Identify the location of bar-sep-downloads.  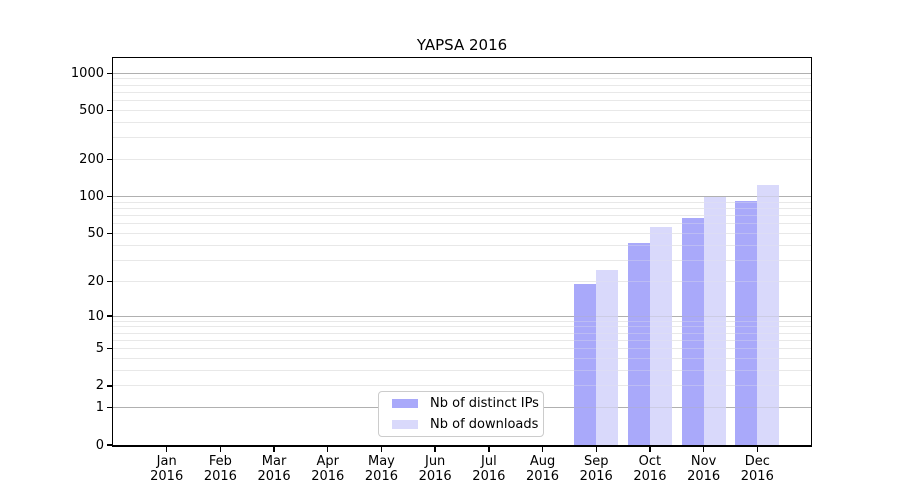
(607, 357).